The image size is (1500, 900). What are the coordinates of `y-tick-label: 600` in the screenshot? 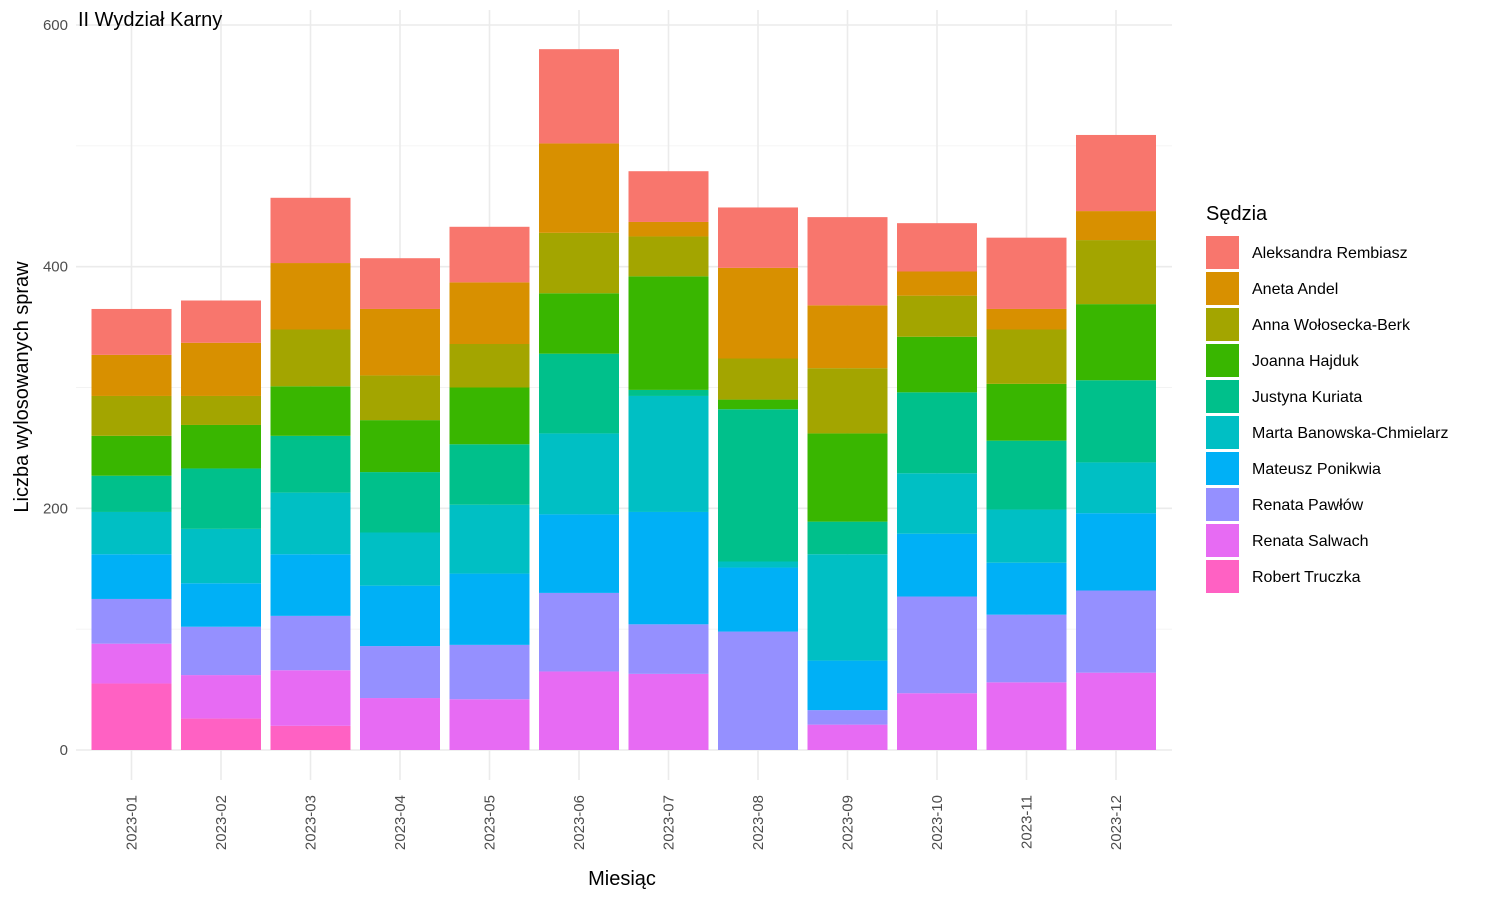 It's located at (55, 25).